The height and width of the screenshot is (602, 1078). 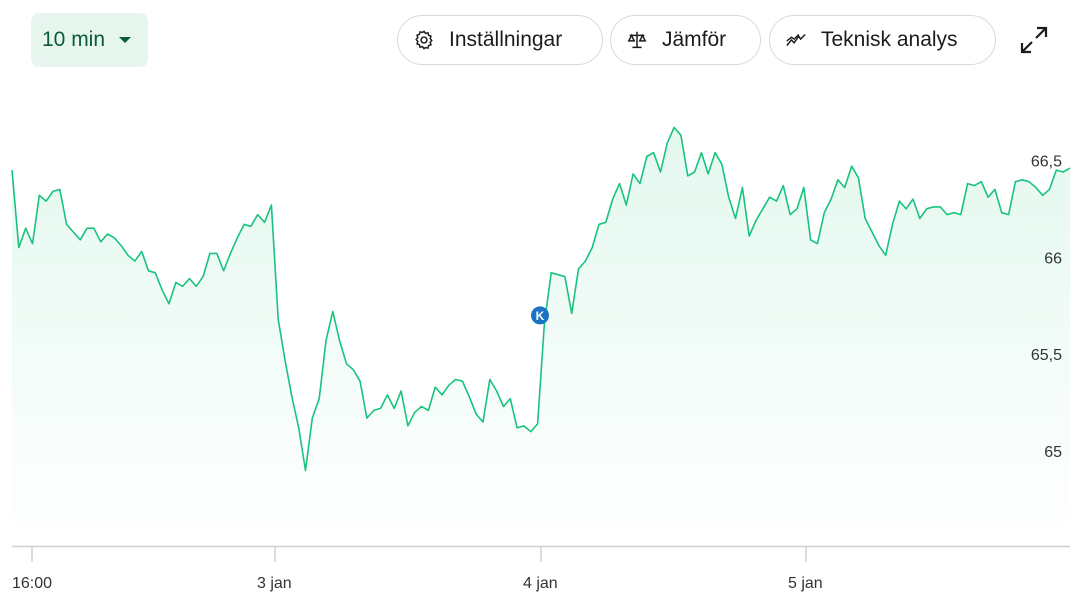 What do you see at coordinates (1046, 355) in the screenshot?
I see `y-tick-label: 65,5` at bounding box center [1046, 355].